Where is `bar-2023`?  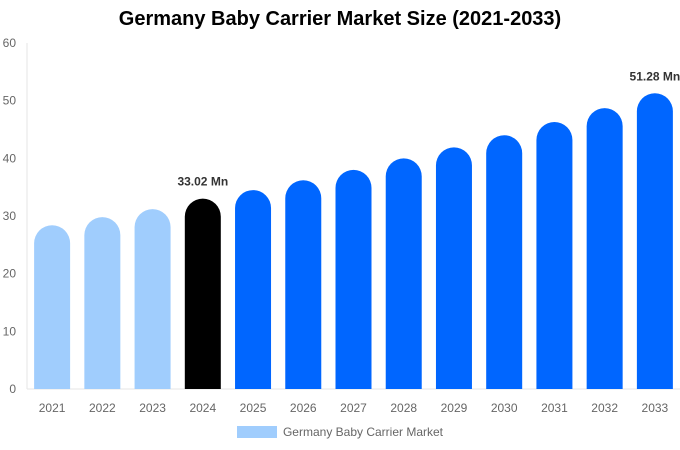
bar-2023 is located at coordinates (152, 299).